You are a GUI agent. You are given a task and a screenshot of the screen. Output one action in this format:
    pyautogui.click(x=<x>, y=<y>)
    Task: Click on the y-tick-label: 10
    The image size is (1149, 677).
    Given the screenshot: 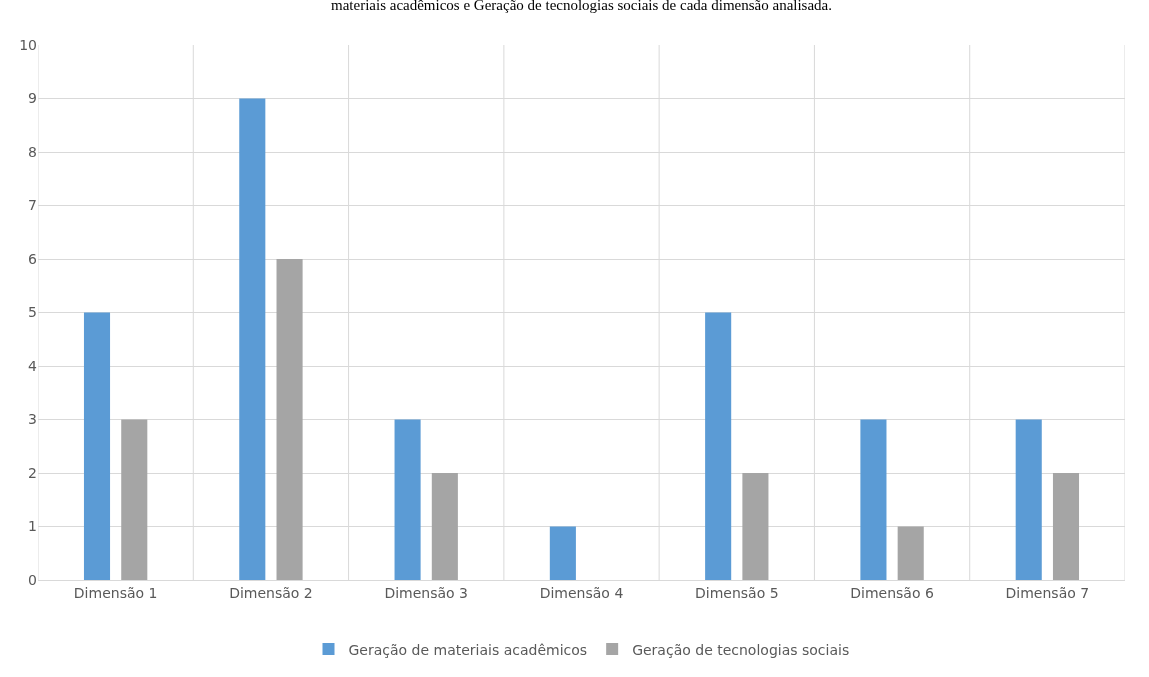 What is the action you would take?
    pyautogui.click(x=28, y=44)
    